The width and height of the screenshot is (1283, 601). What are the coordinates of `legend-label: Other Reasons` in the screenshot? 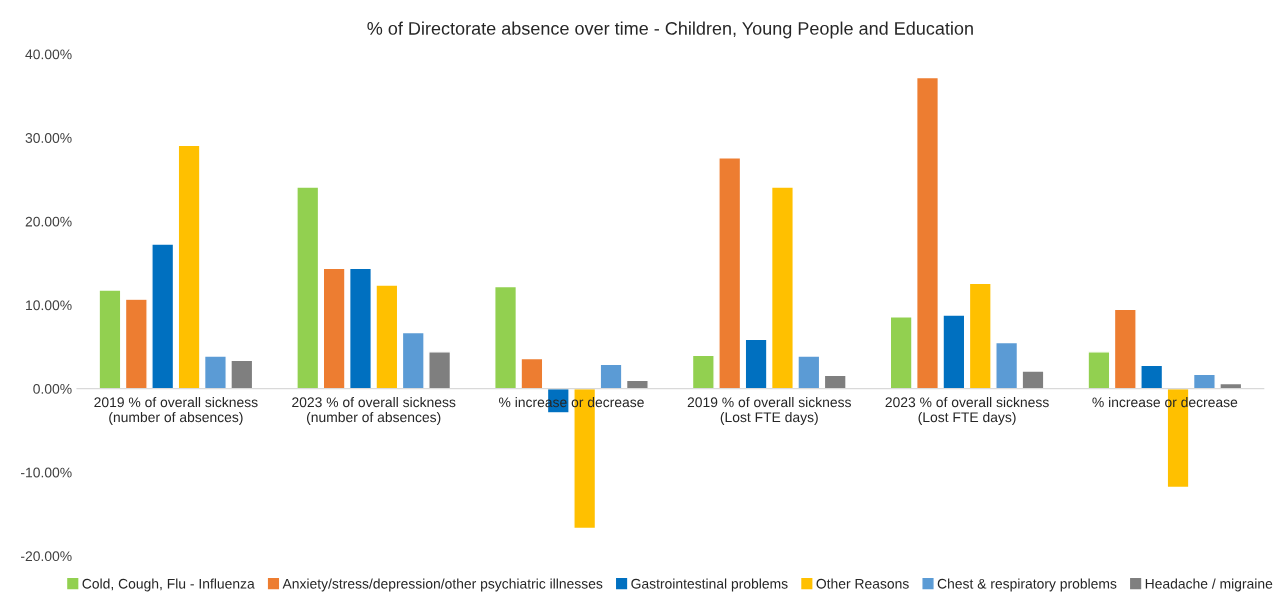 It's located at (862, 583).